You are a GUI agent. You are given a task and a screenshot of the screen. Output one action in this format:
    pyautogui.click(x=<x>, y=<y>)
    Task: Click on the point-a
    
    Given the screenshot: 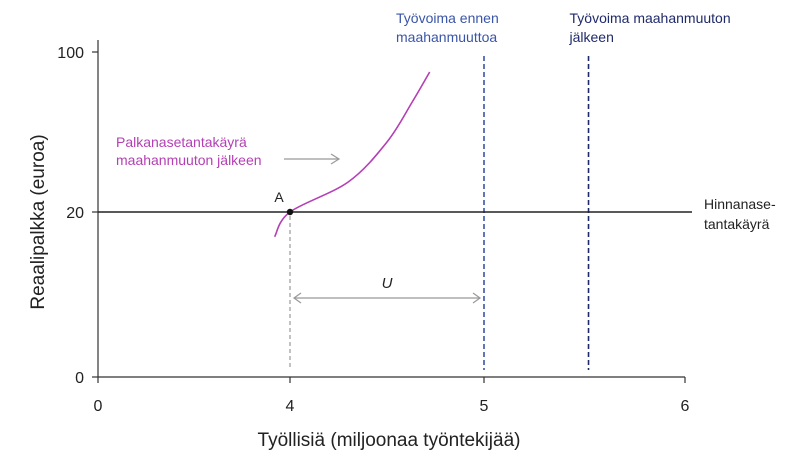 What is the action you would take?
    pyautogui.click(x=290, y=212)
    